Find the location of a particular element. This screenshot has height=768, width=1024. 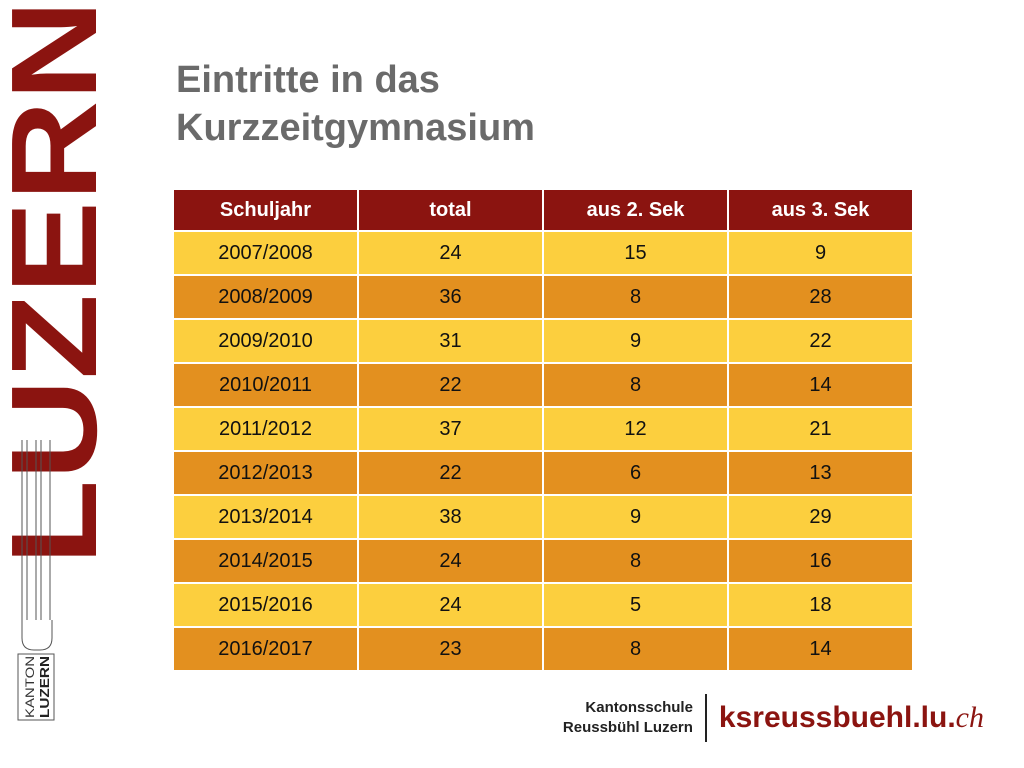

cell-aus-2-sek: 15 is located at coordinates (635, 252).